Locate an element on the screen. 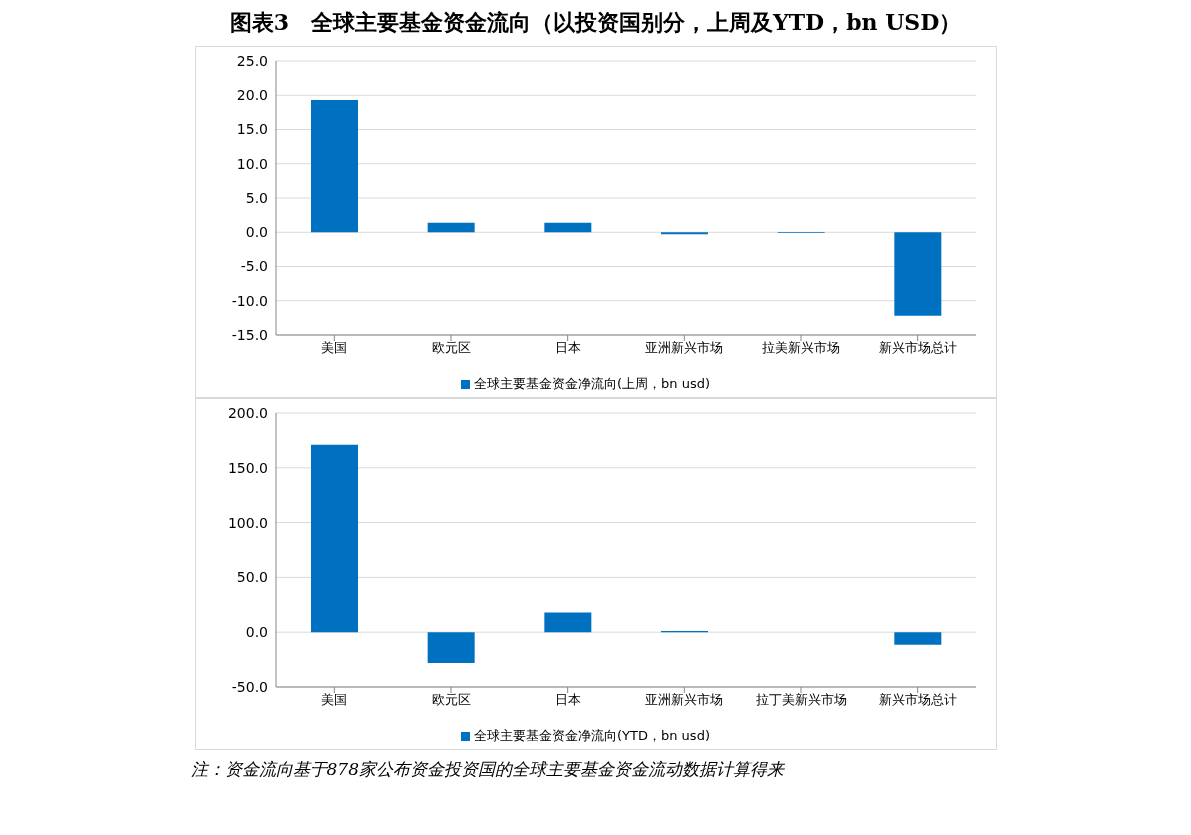  y-tick-label: 50.0 is located at coordinates (252, 577).